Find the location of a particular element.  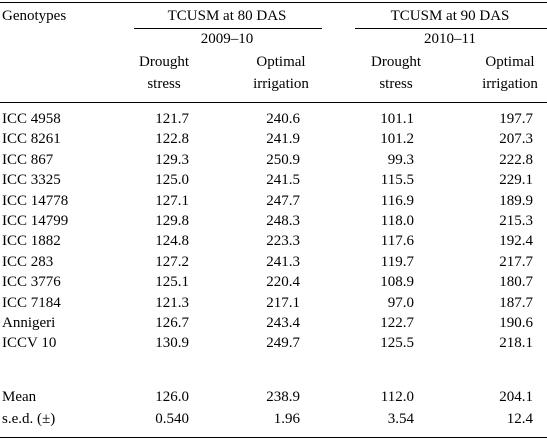

cell-genotype: ICC 8261 is located at coordinates (31, 139).